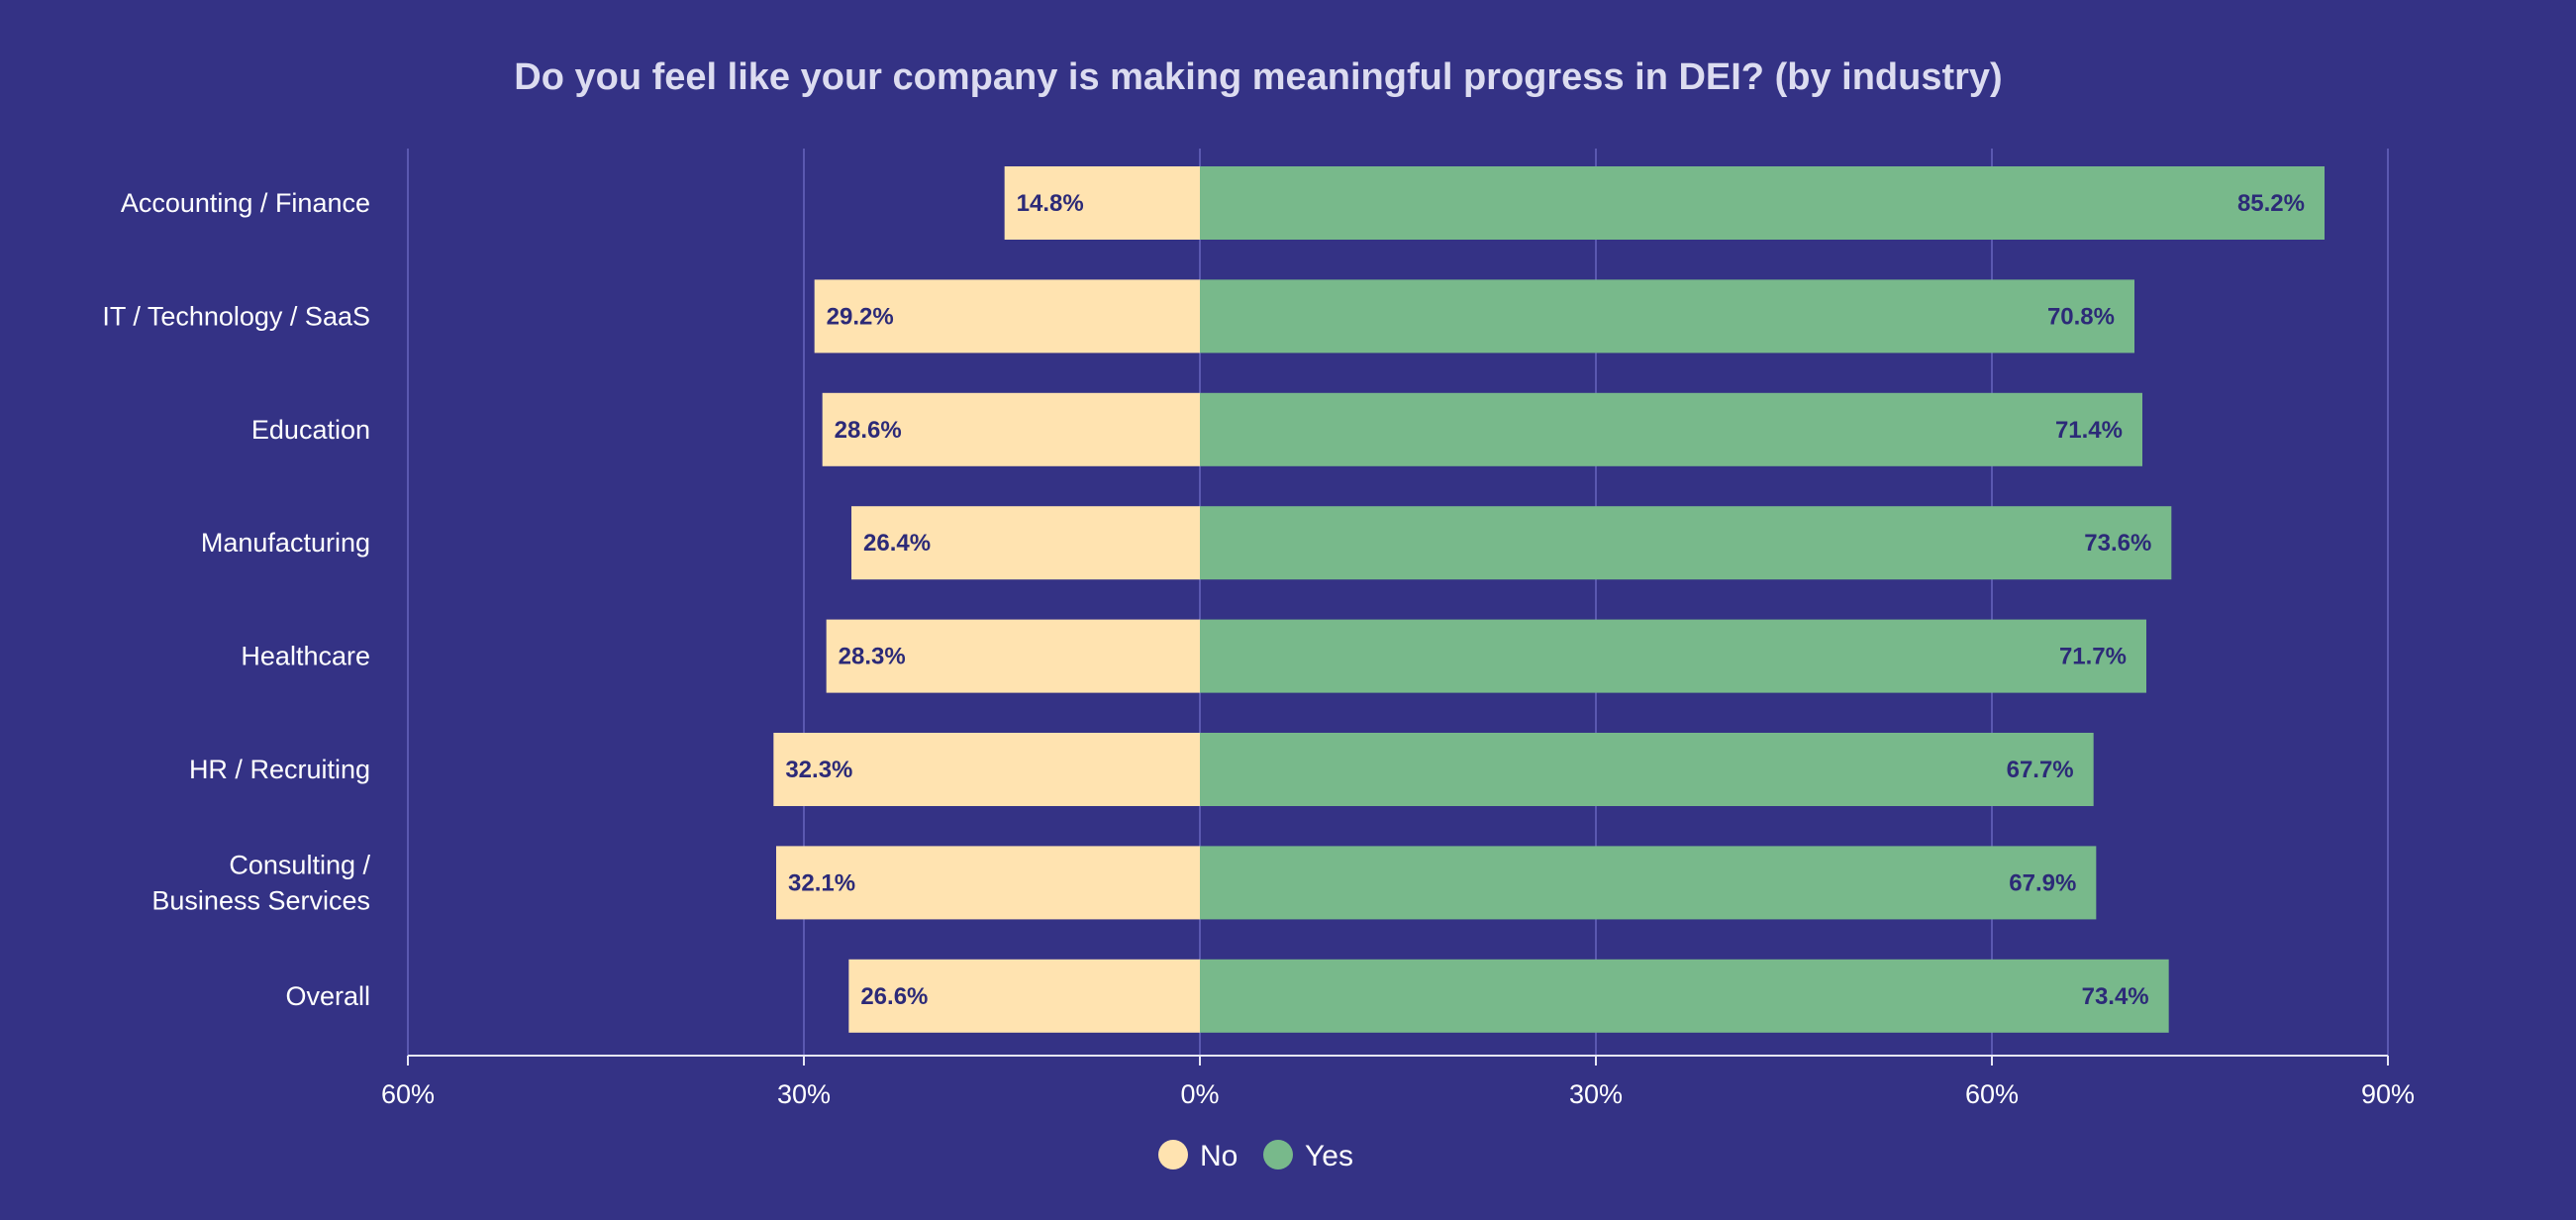 This screenshot has width=2576, height=1220. I want to click on legend-label-yes: Yes, so click(1329, 1156).